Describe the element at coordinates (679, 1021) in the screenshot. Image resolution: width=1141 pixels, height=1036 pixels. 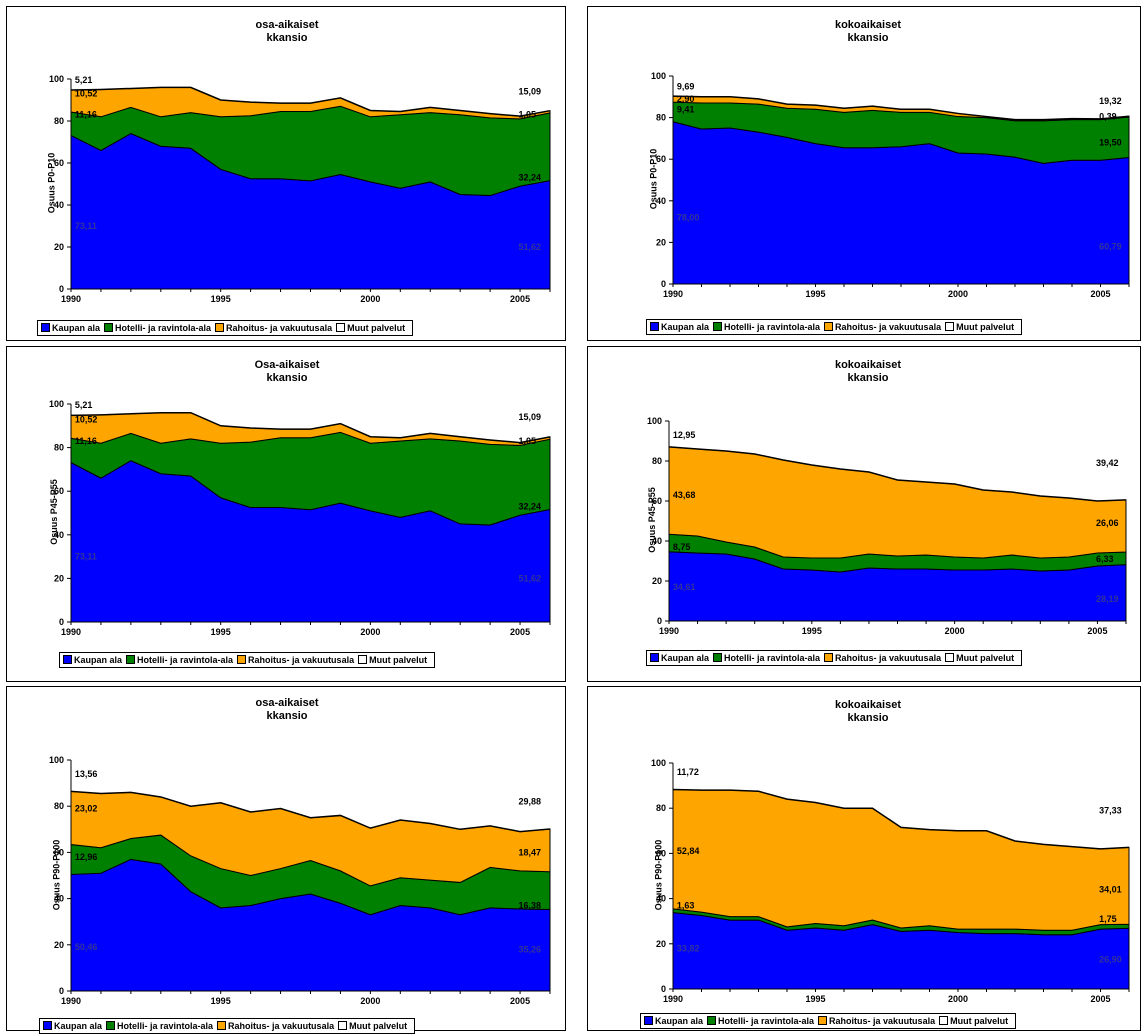
I see `legend-label: Kaupan ala` at that location.